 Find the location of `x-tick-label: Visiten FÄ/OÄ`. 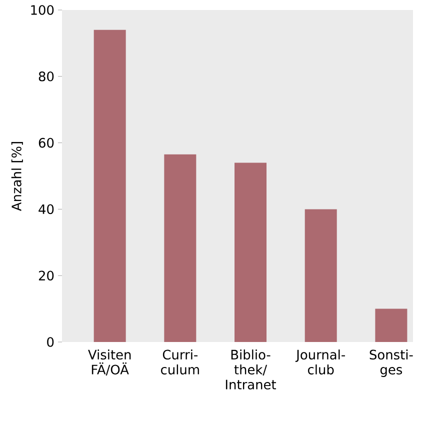

x-tick-label: Visiten FÄ/OÄ is located at coordinates (109, 363).